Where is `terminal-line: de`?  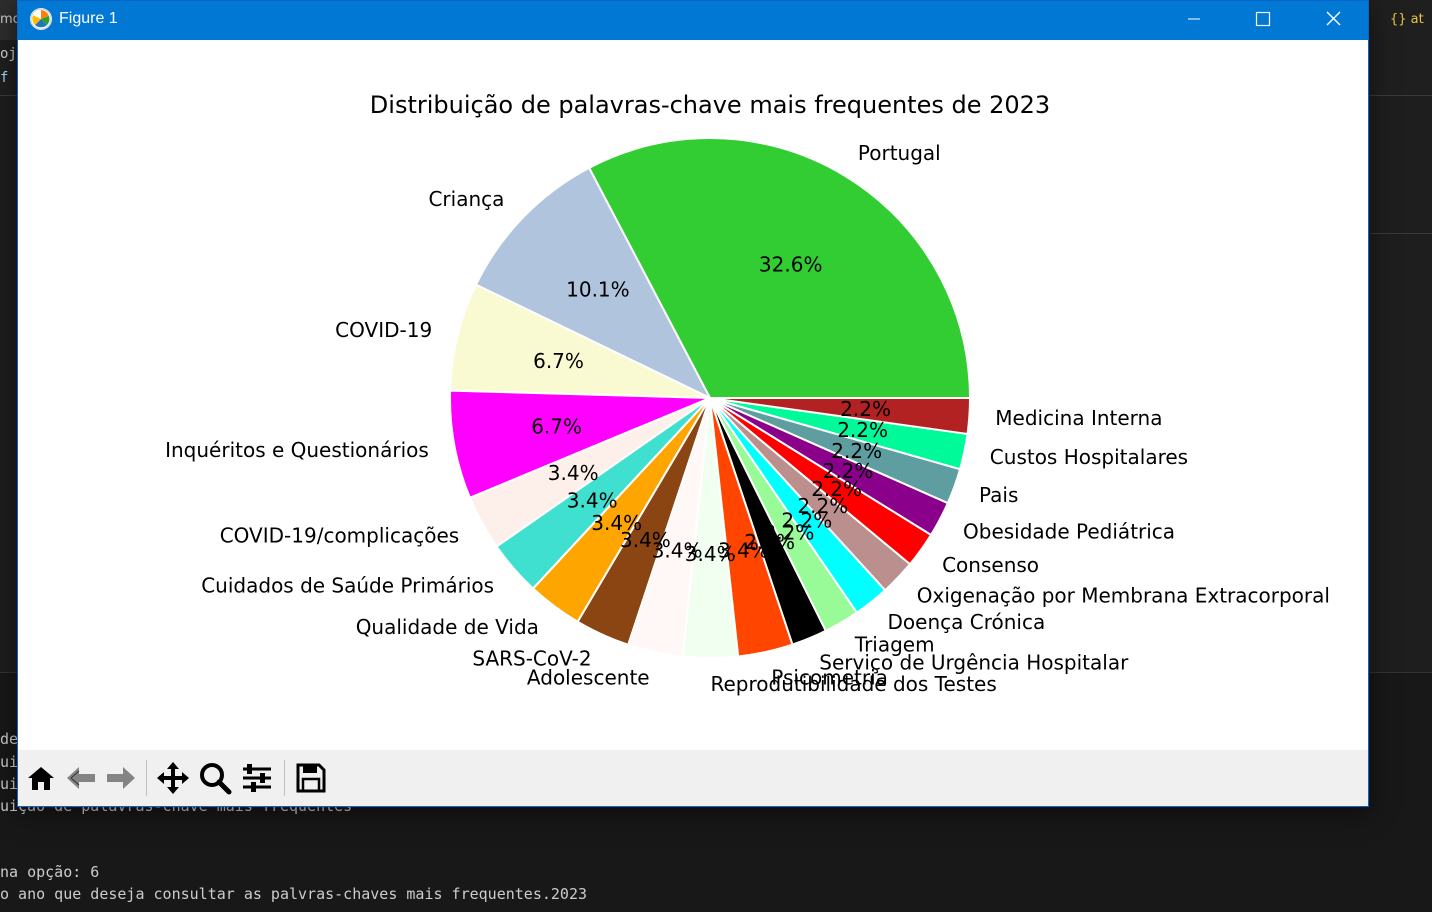
terminal-line: de is located at coordinates (9, 739).